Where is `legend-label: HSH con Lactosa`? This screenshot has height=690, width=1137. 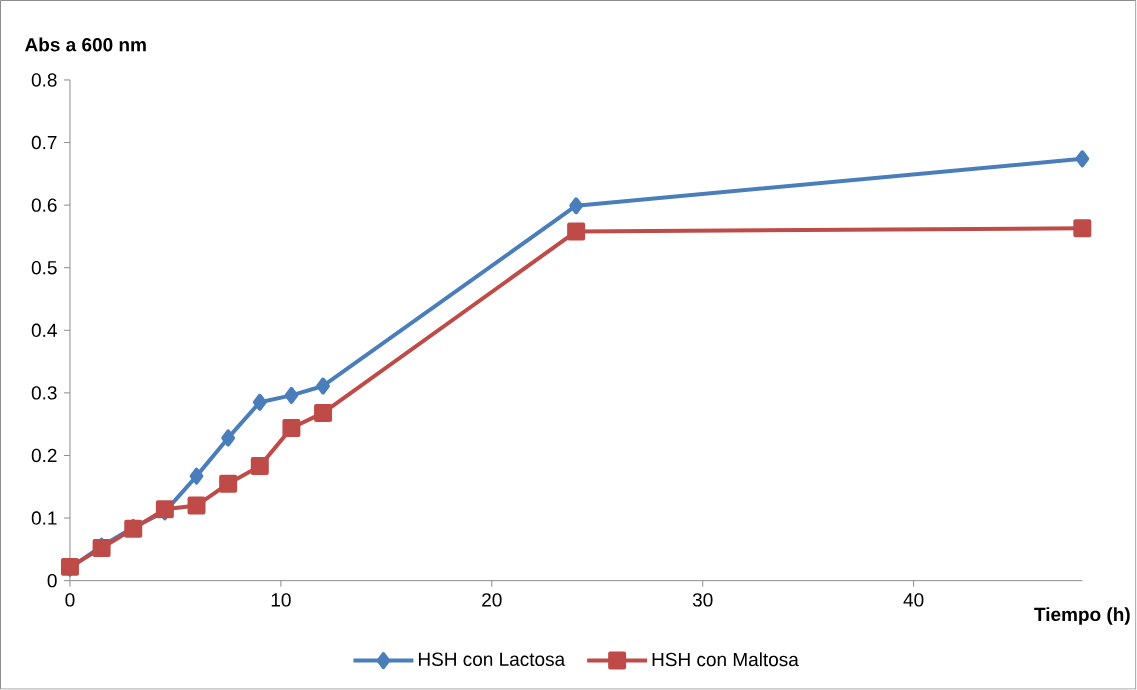 legend-label: HSH con Lactosa is located at coordinates (492, 659).